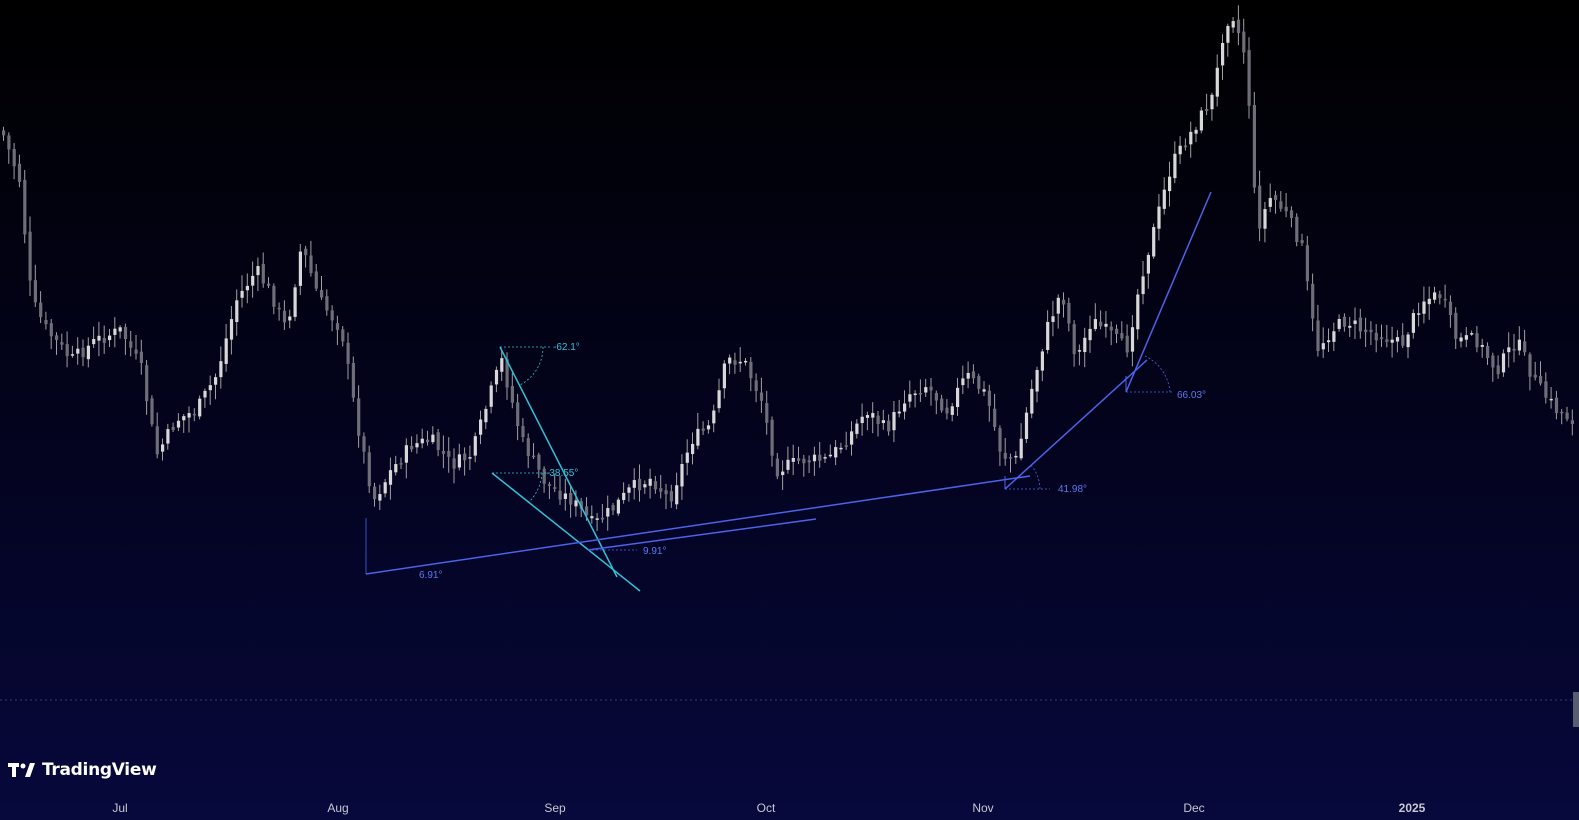 The image size is (1579, 820). What do you see at coordinates (1576, 709) in the screenshot?
I see `scrollbar-handle` at bounding box center [1576, 709].